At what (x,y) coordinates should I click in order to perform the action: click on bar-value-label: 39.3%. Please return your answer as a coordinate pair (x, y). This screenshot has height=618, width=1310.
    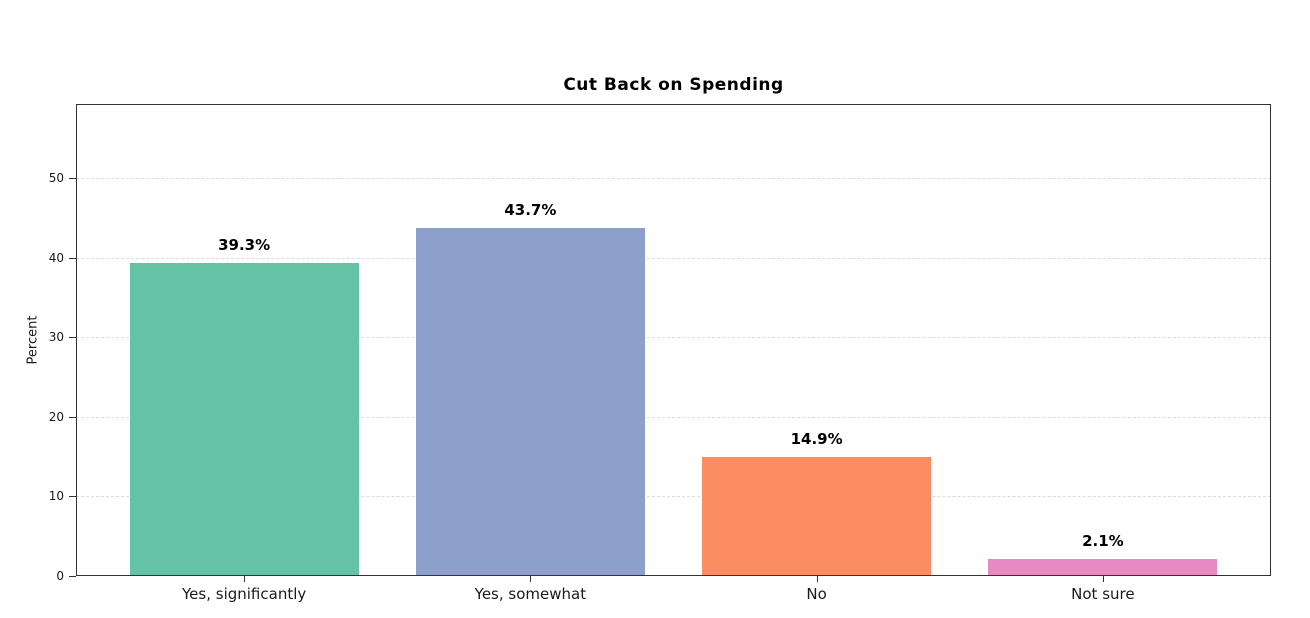
    Looking at the image, I should click on (244, 245).